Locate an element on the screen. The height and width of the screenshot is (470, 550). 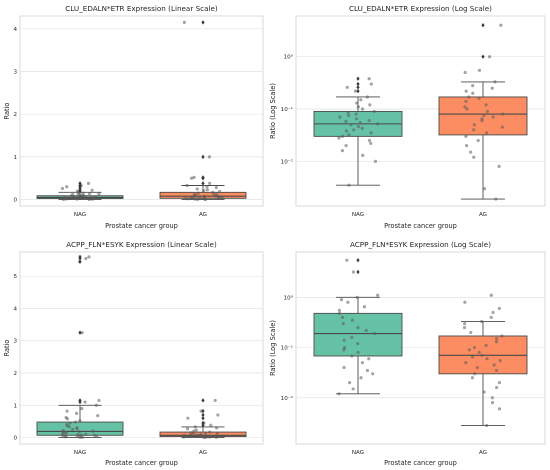
y-tick-label: 10⁰ is located at coordinates (289, 57).